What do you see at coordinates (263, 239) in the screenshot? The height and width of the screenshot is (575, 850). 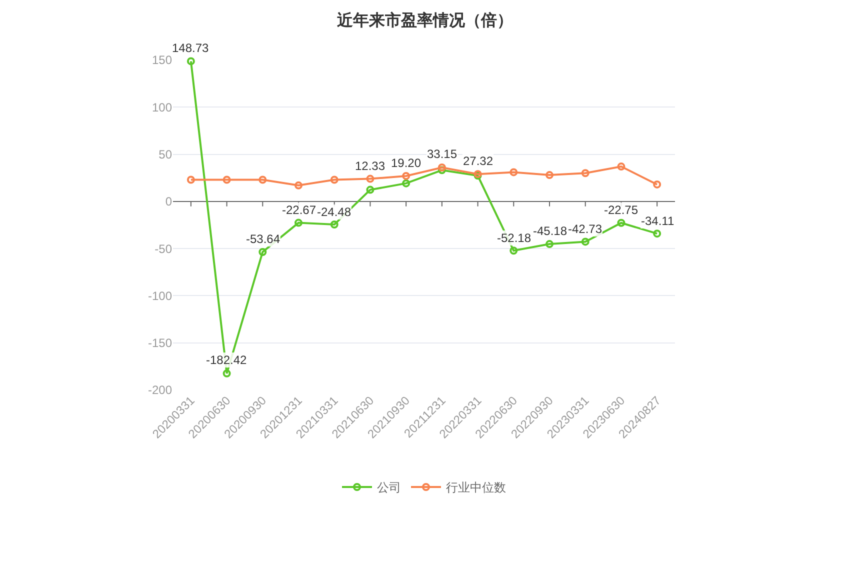 I see `data-label: -53.64` at bounding box center [263, 239].